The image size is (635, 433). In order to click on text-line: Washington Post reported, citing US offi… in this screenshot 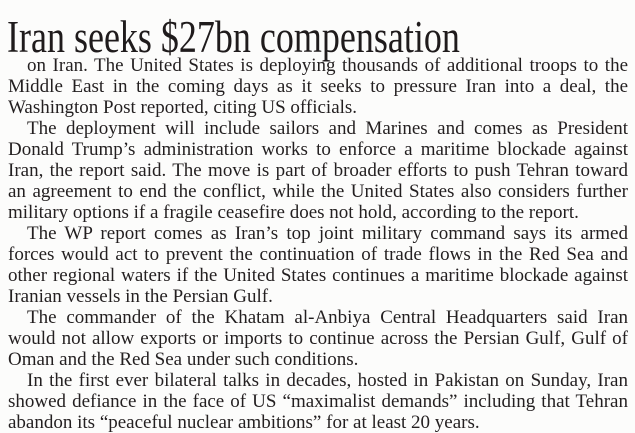, I will do `click(183, 107)`.